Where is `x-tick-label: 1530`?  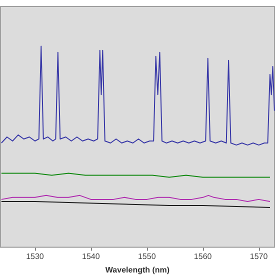
x-tick-label: 1530 is located at coordinates (35, 256).